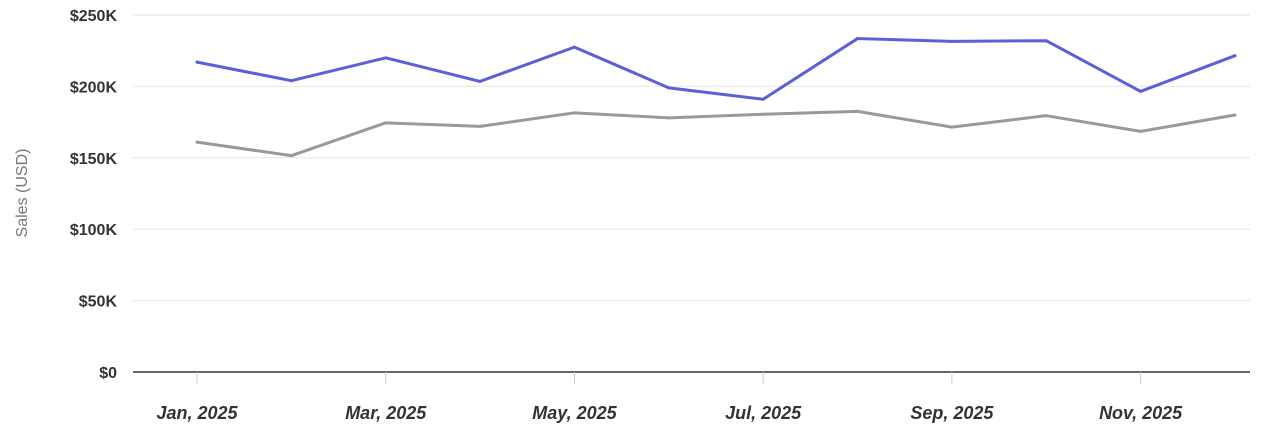 The height and width of the screenshot is (430, 1266). Describe the element at coordinates (94, 87) in the screenshot. I see `y-tick-label: $200K` at that location.